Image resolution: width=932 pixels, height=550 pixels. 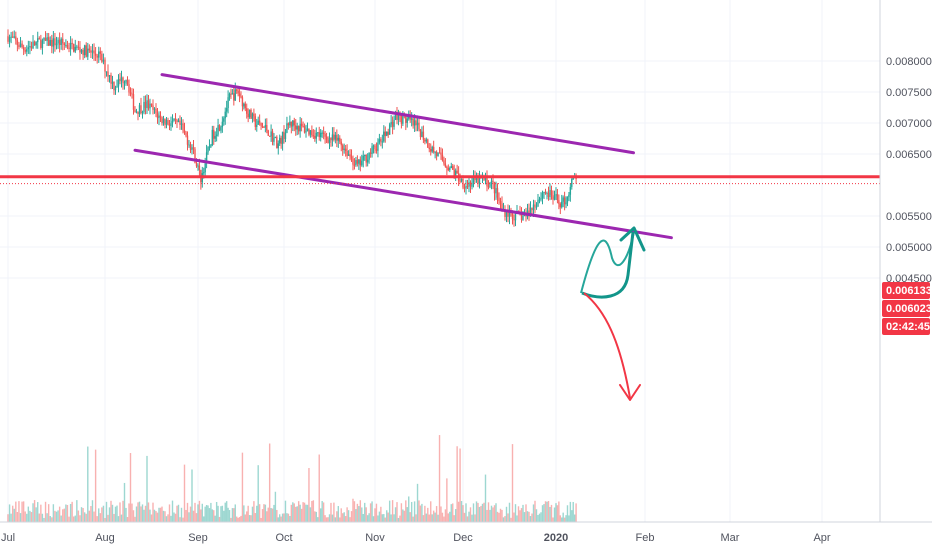 What do you see at coordinates (607, 345) in the screenshot?
I see `bearish-scenario-arrow` at bounding box center [607, 345].